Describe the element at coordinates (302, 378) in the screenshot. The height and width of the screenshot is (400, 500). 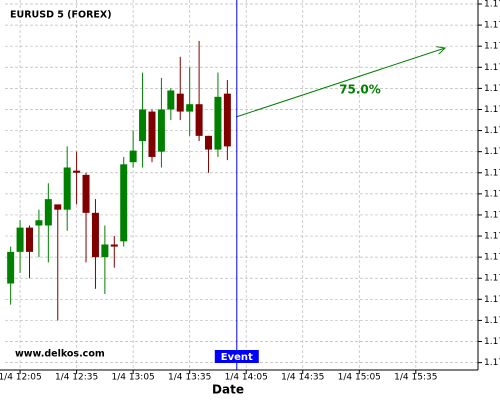
I see `x-tick-label: 1/4 14:35` at that location.